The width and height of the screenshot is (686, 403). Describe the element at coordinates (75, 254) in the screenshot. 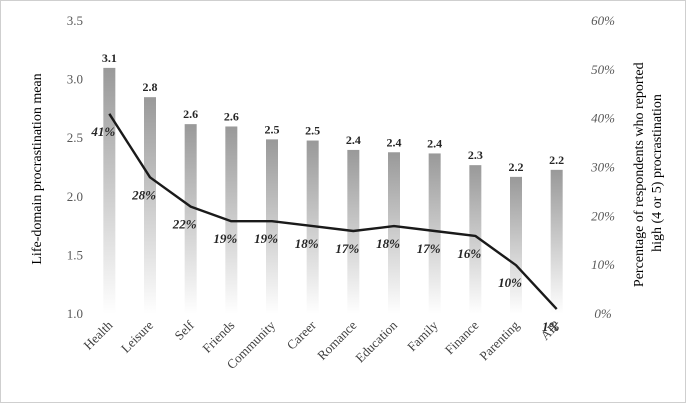

I see `left-tick-label: 1.5` at that location.